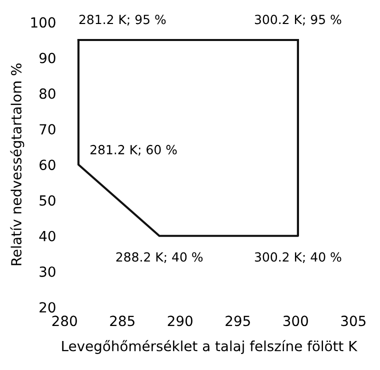 Image resolution: width=380 pixels, height=370 pixels. I want to click on annotation: 281.2 K; 60 %, so click(133, 150).